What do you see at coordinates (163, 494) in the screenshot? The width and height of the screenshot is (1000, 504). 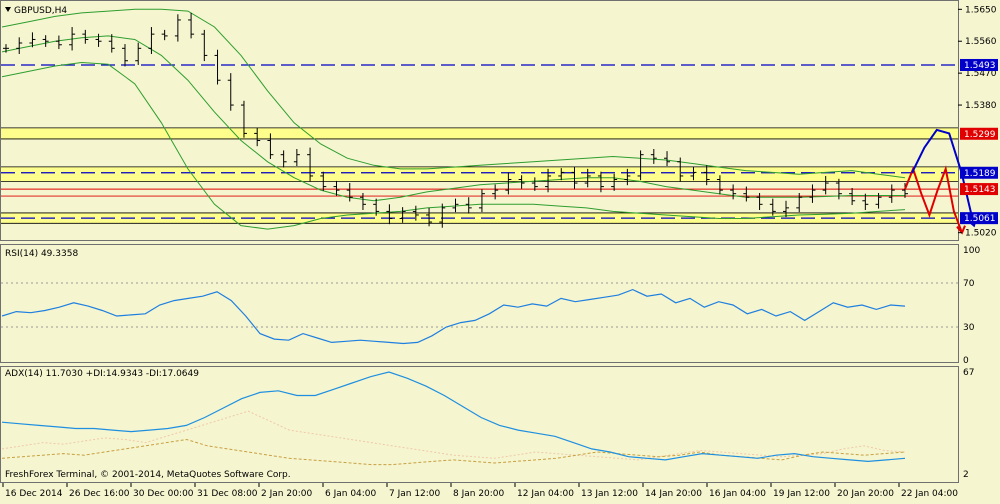 I see `time-tick-label: 30 Dec 00:00` at bounding box center [163, 494].